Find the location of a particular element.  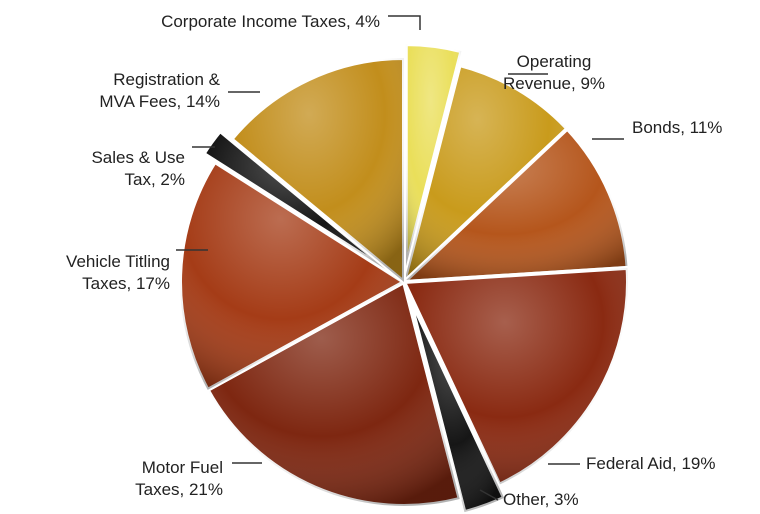

slice-label: Operating Revenue, 9% is located at coordinates (554, 73).